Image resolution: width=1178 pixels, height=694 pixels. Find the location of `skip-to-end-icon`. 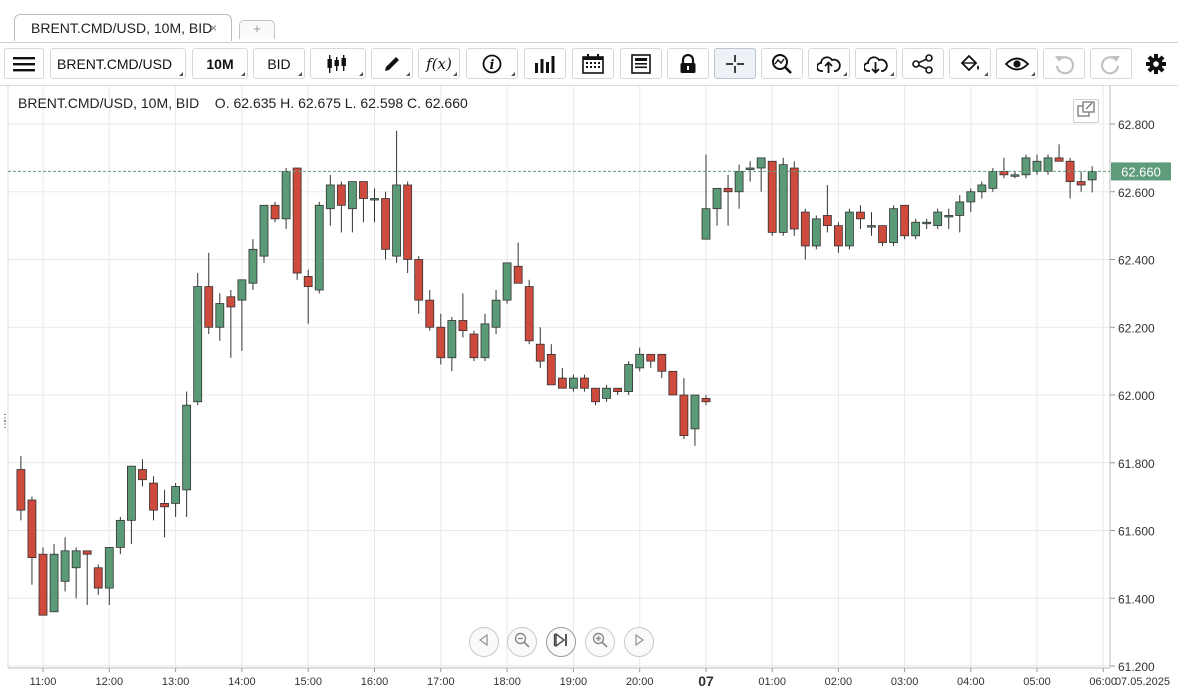

skip-to-end-icon is located at coordinates (561, 642).